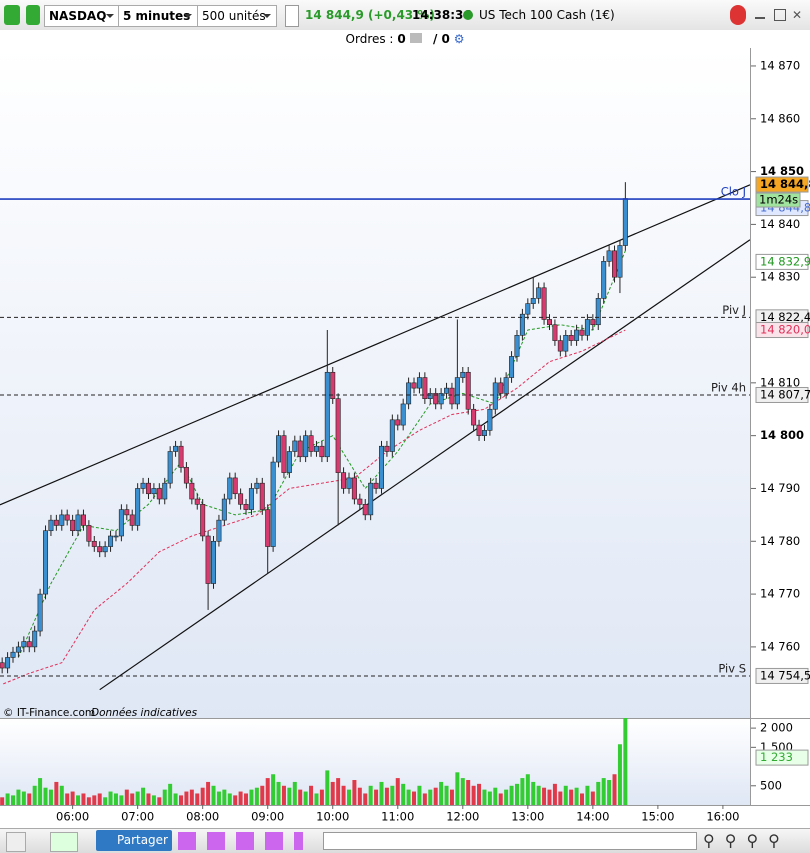 This screenshot has width=810, height=853. I want to click on symbol-select: NASDAQ, so click(82, 16).